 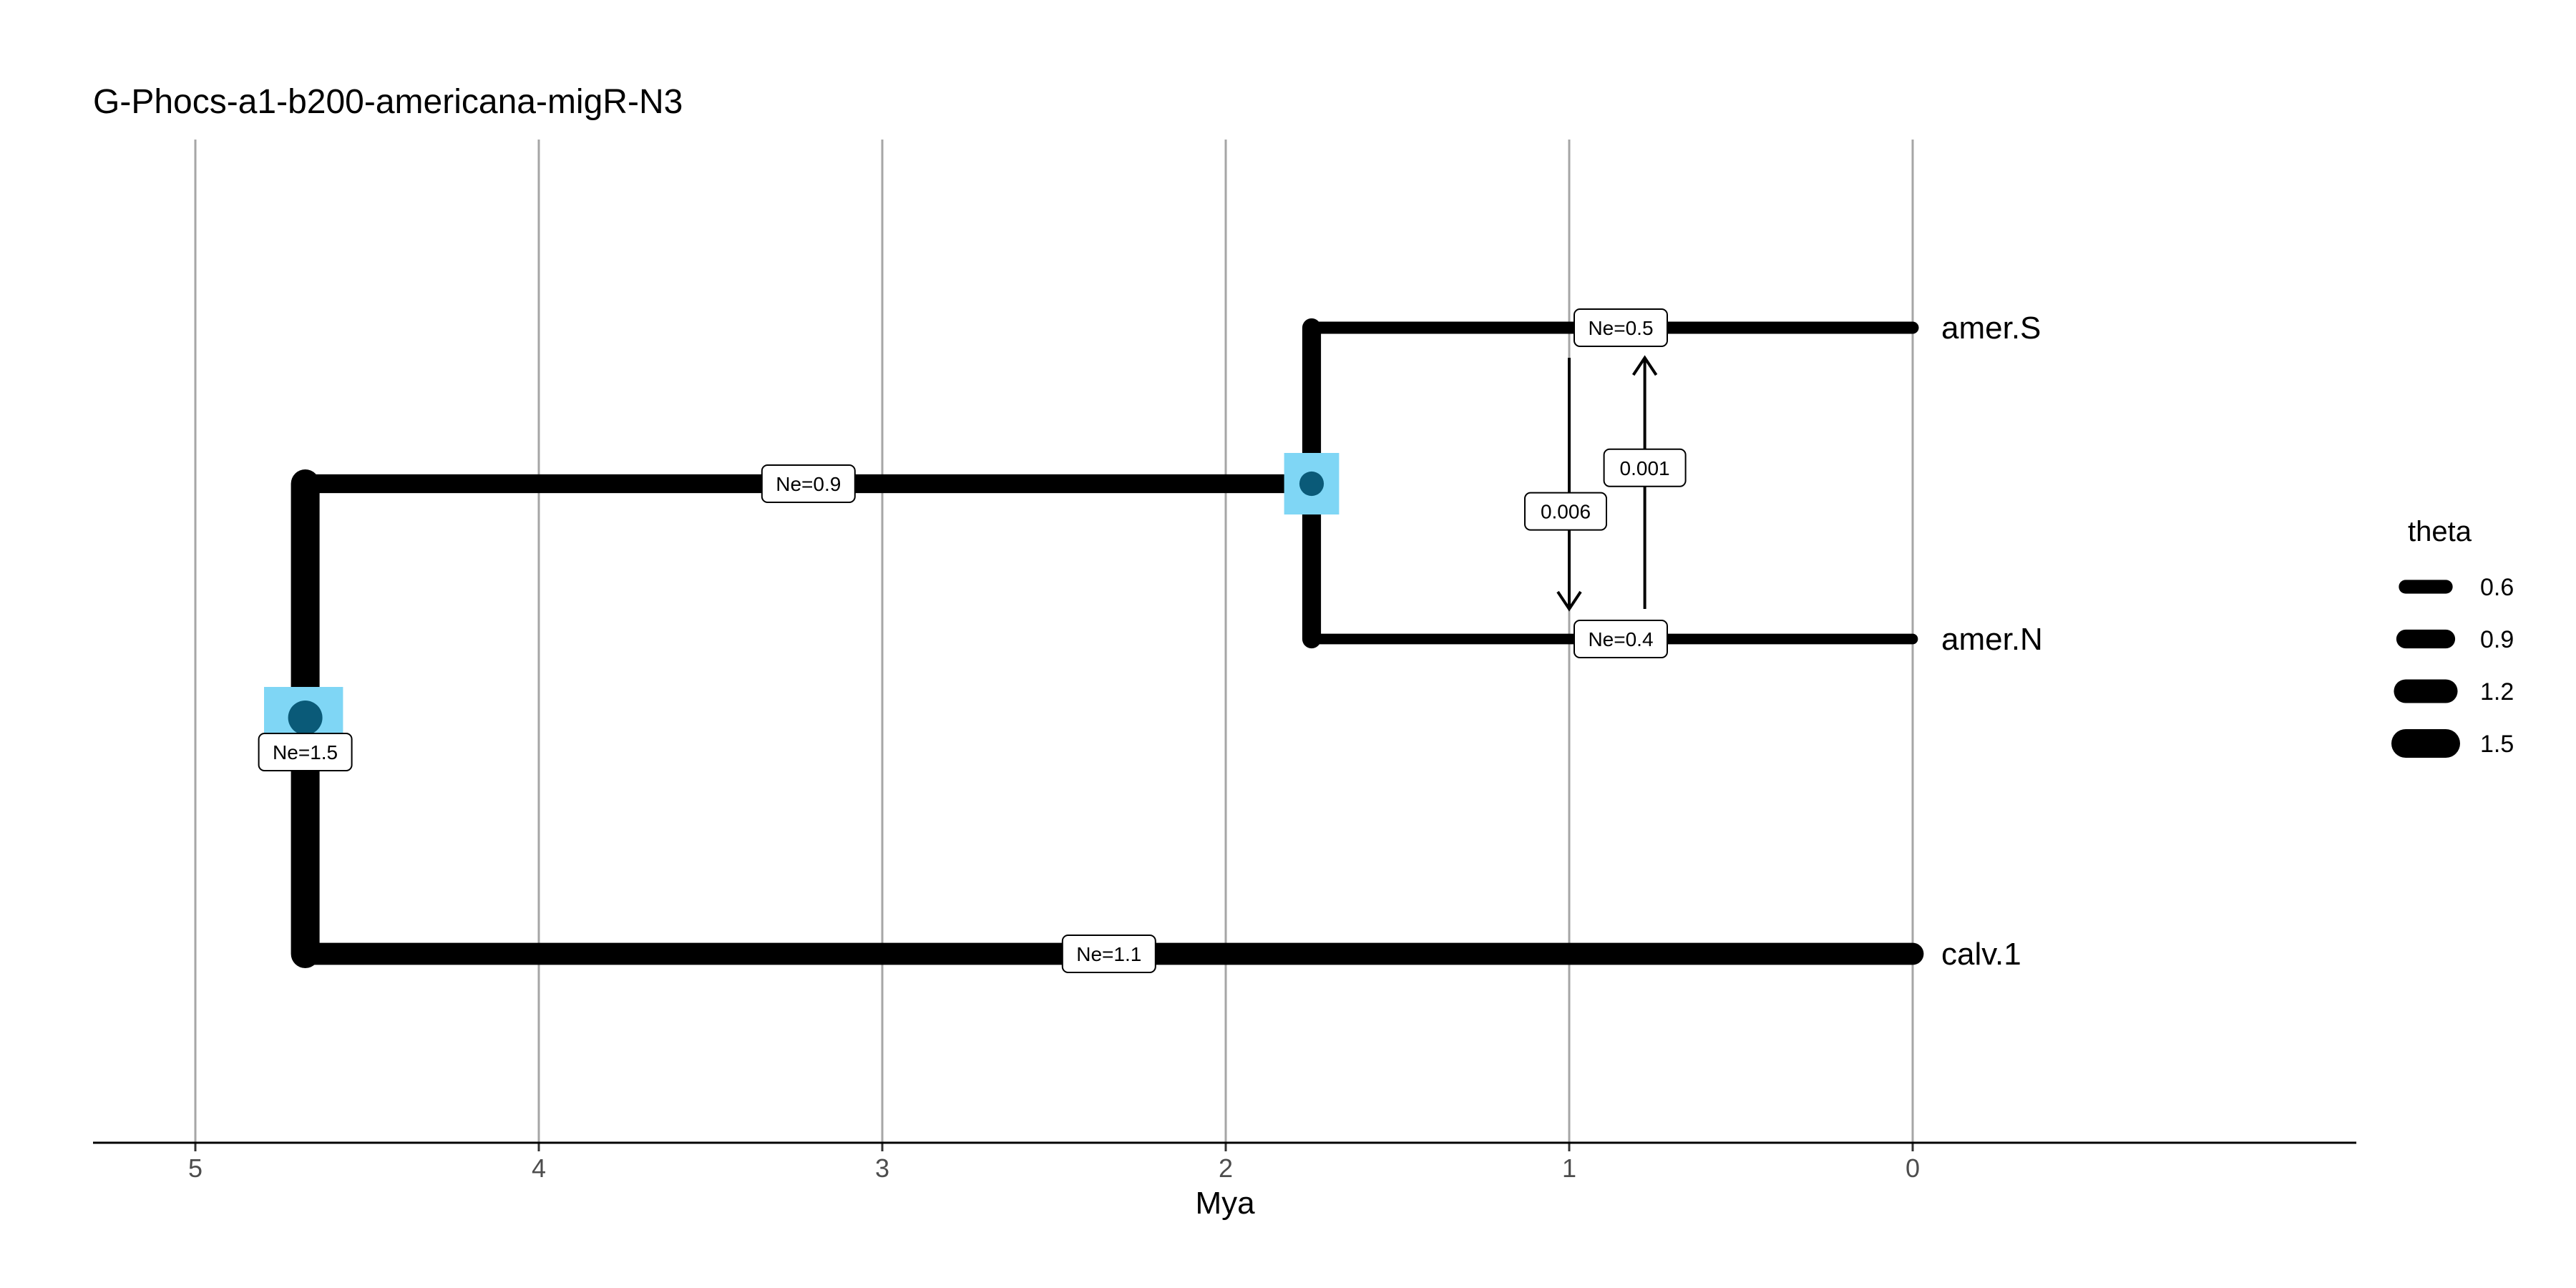 What do you see at coordinates (2440, 531) in the screenshot?
I see `legend-title: theta` at bounding box center [2440, 531].